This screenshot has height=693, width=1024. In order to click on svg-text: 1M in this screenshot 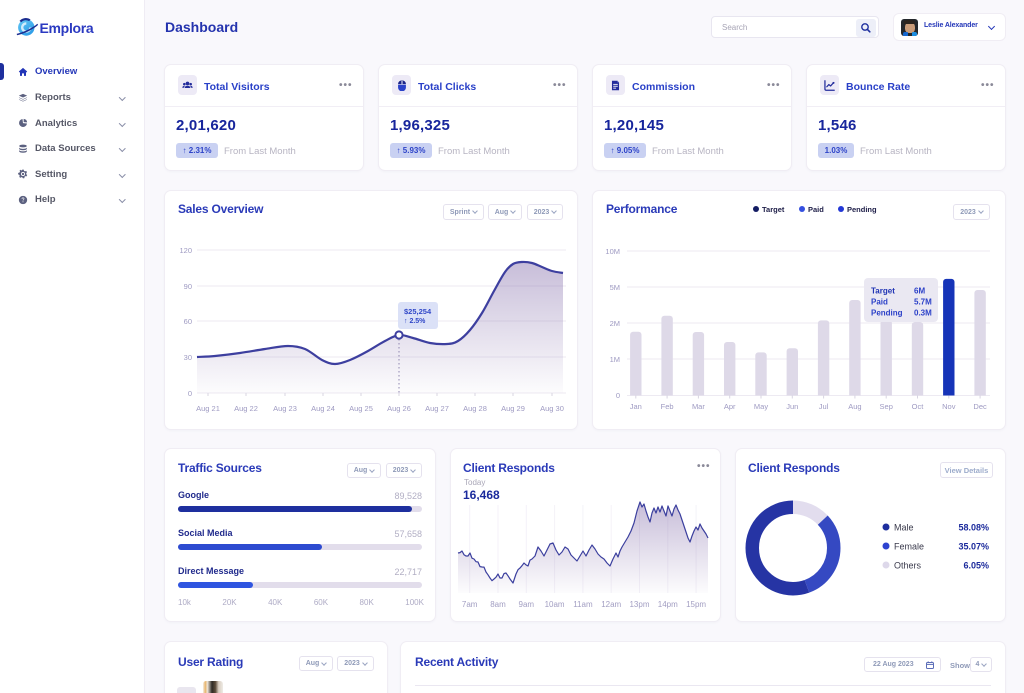, I will do `click(615, 359)`.